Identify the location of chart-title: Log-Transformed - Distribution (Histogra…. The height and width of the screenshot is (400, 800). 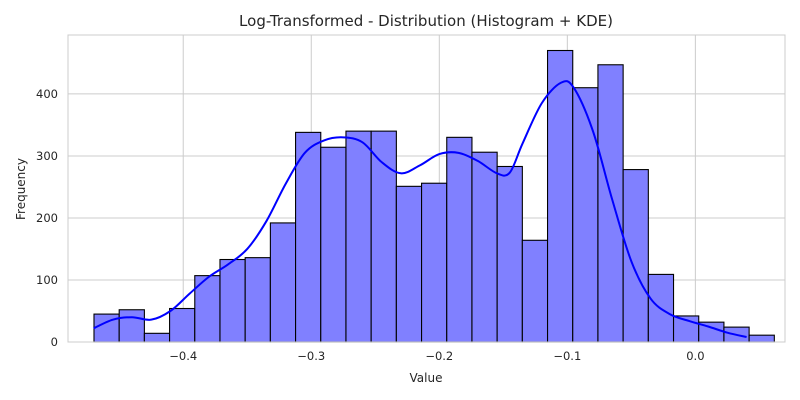
(426, 21).